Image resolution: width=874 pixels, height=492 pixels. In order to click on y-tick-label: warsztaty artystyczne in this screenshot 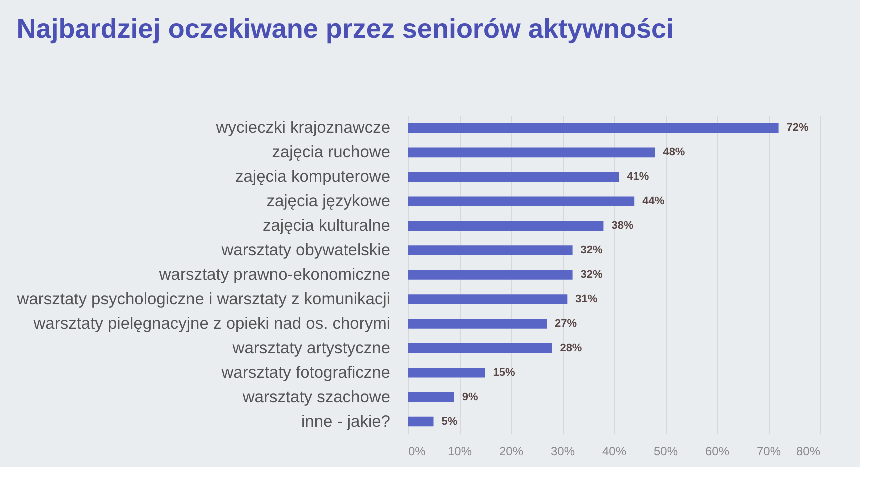, I will do `click(311, 348)`.